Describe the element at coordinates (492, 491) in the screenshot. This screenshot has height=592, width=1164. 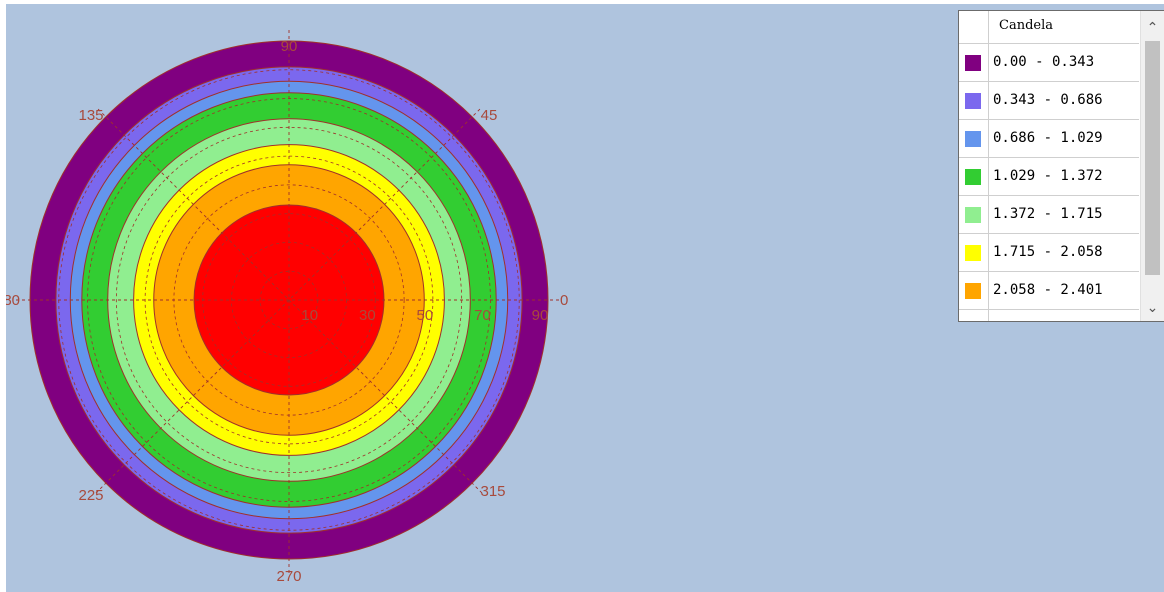
I see `angle-tick-label: 315` at that location.